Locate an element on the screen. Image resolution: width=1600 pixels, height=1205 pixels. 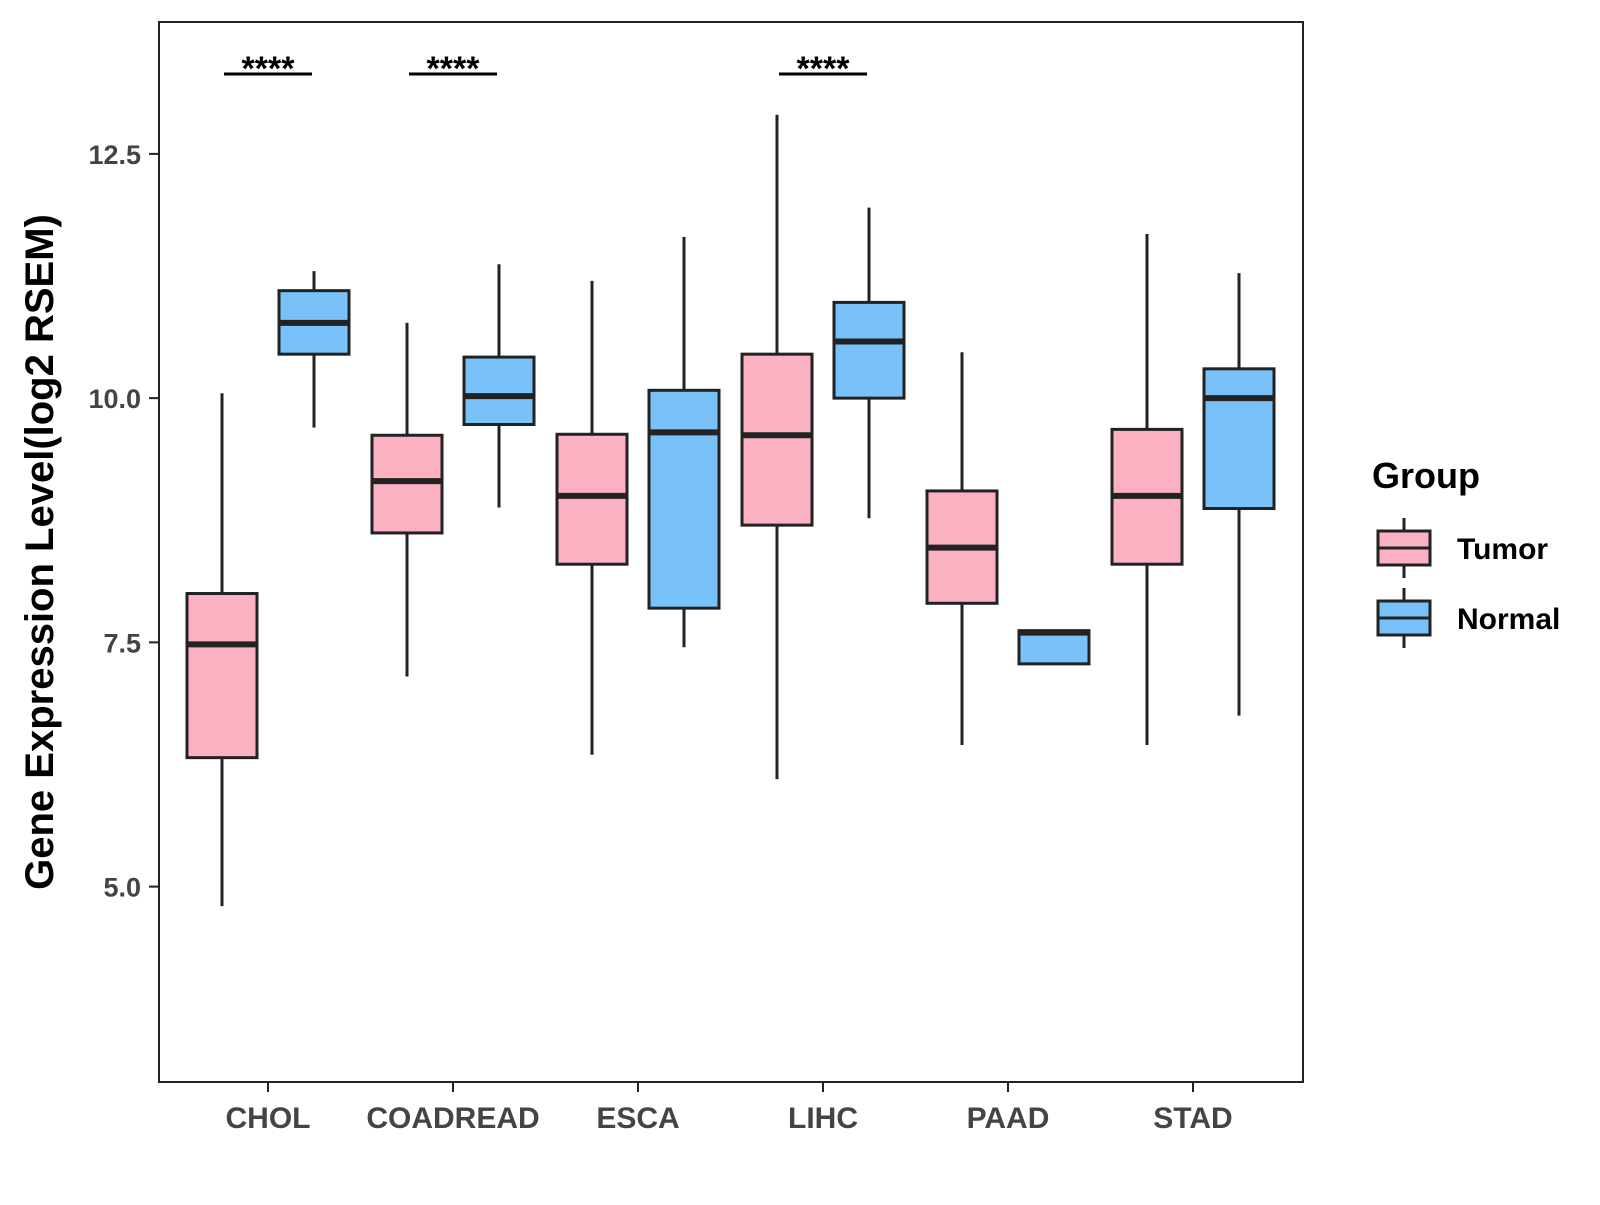
box-tumor-chol is located at coordinates (222, 650).